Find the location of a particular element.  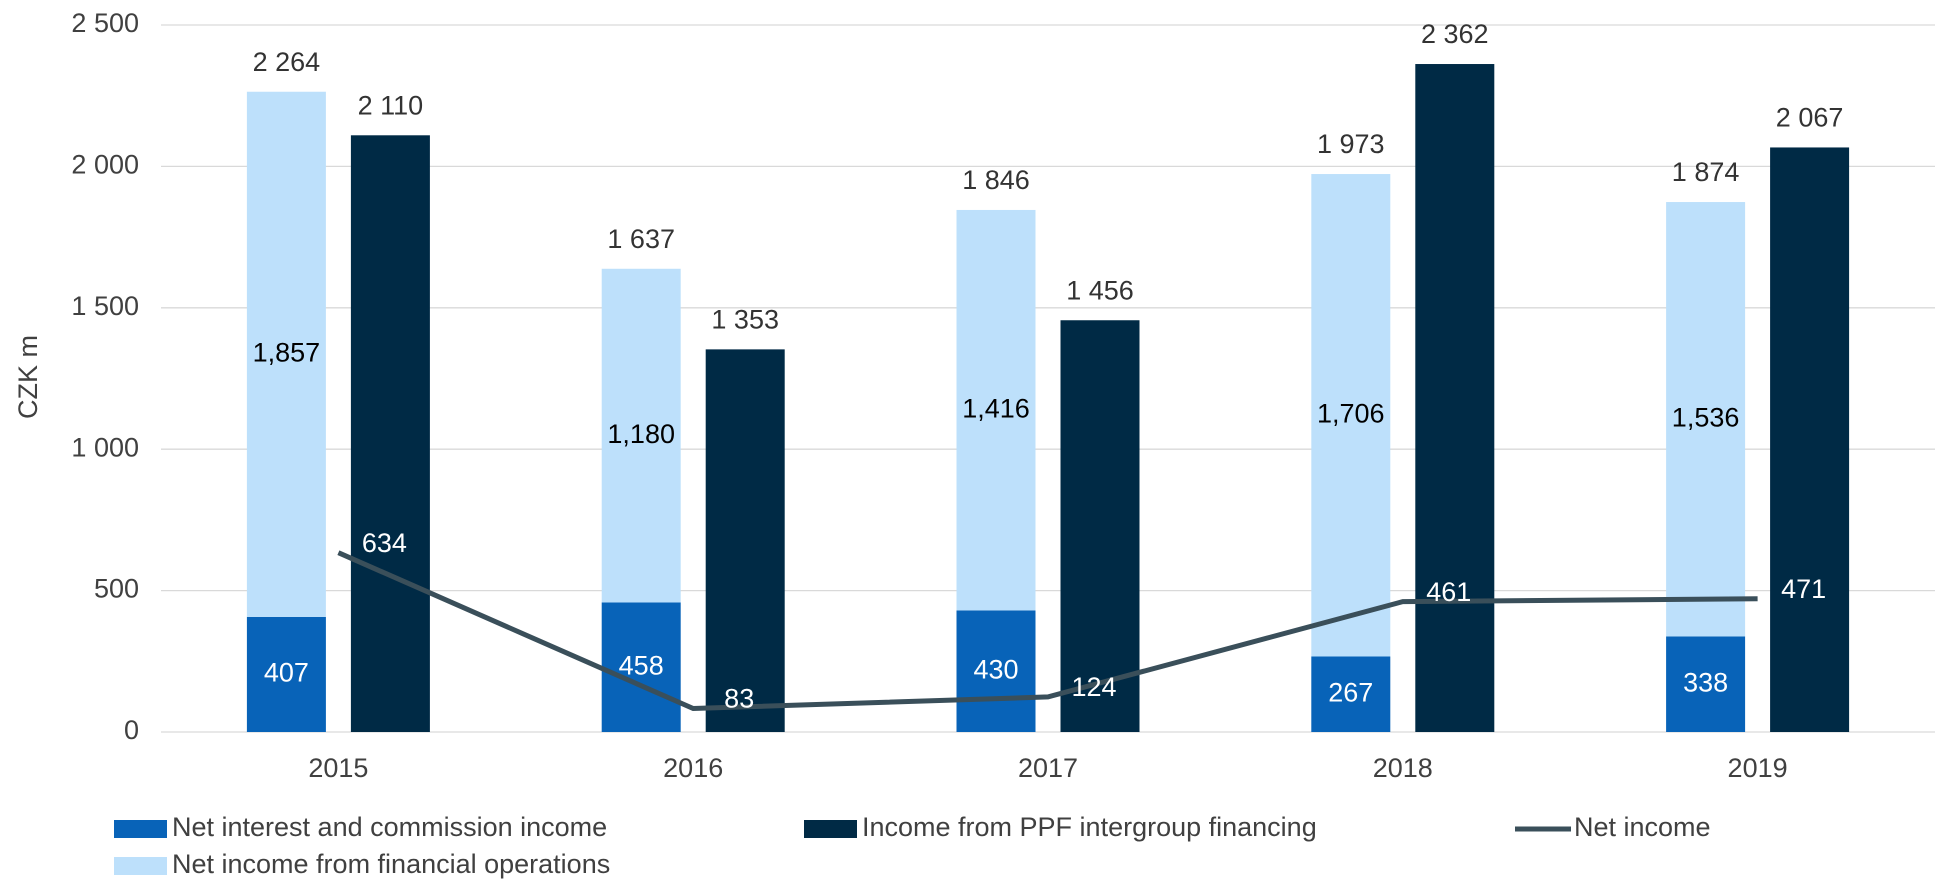

total-label: 1 874 is located at coordinates (1706, 172).